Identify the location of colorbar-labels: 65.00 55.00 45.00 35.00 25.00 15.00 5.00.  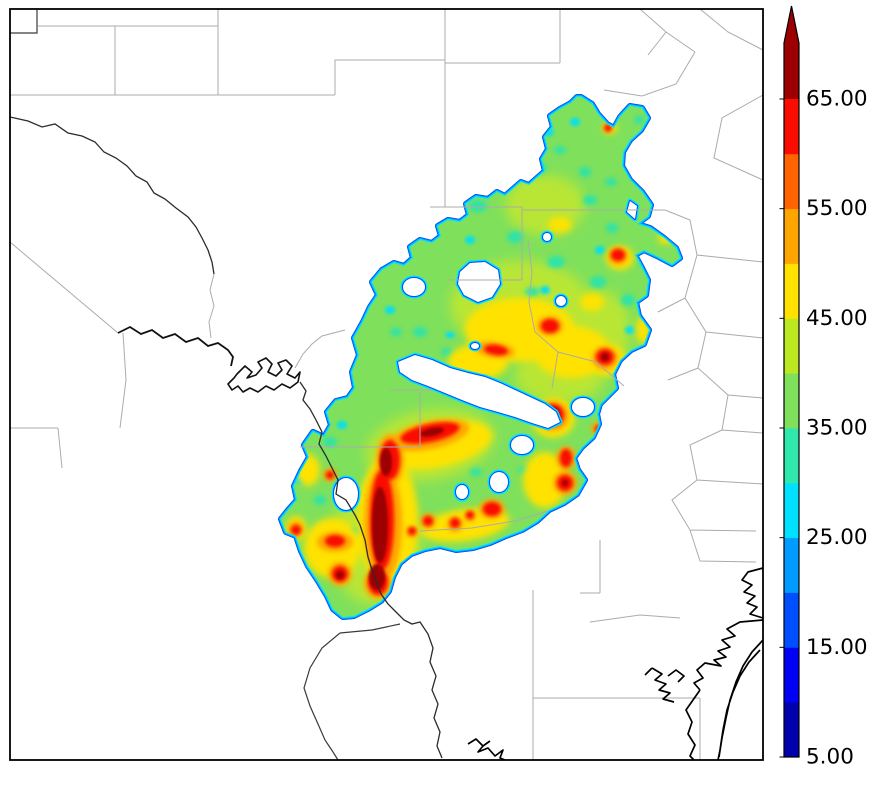
(837, 428).